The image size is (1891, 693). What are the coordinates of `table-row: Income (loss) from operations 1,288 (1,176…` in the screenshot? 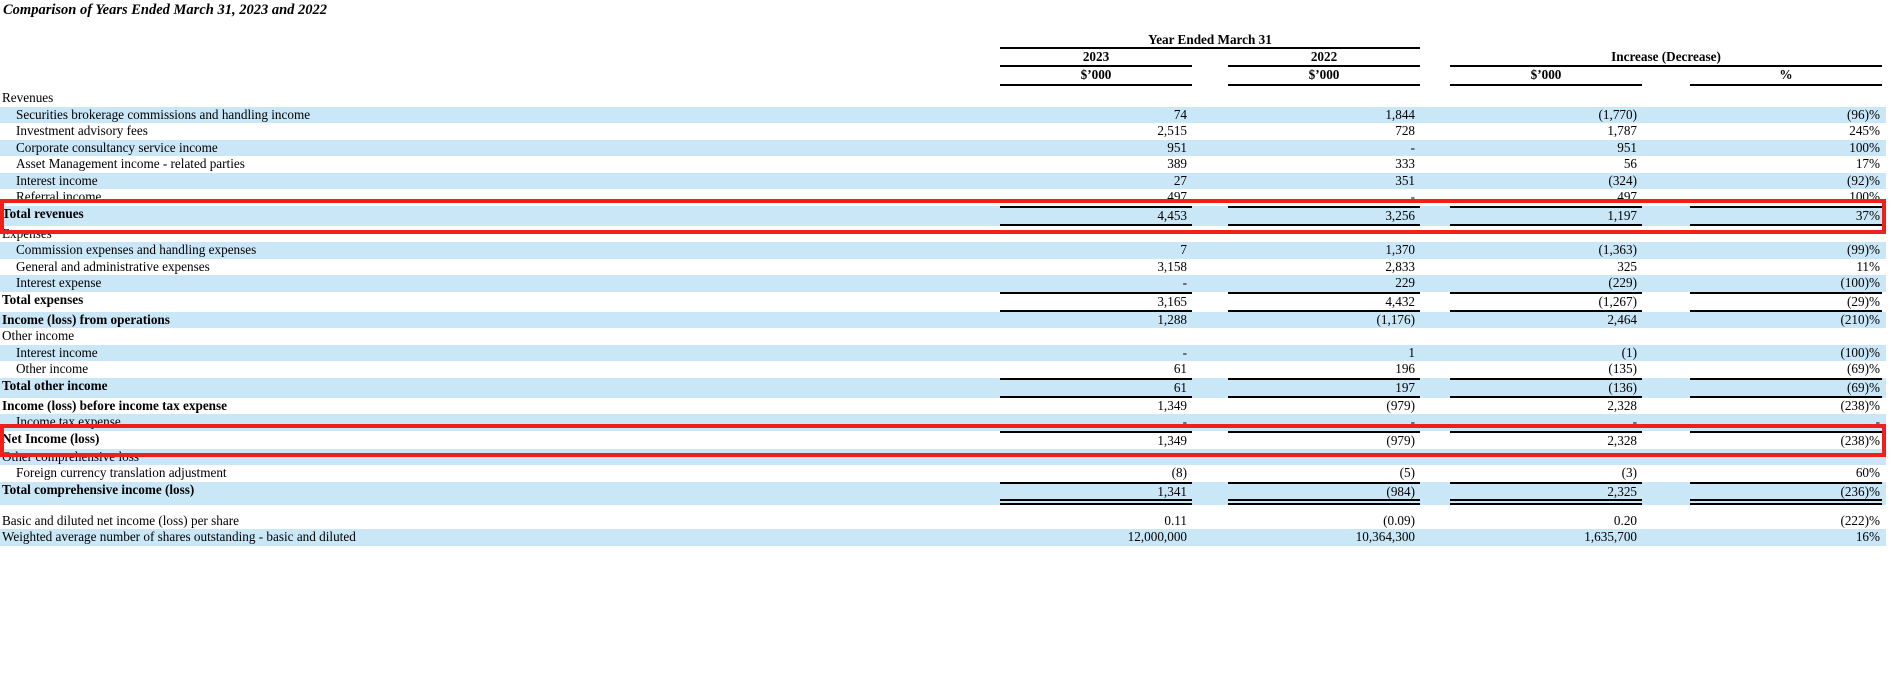 It's located at (943, 319).